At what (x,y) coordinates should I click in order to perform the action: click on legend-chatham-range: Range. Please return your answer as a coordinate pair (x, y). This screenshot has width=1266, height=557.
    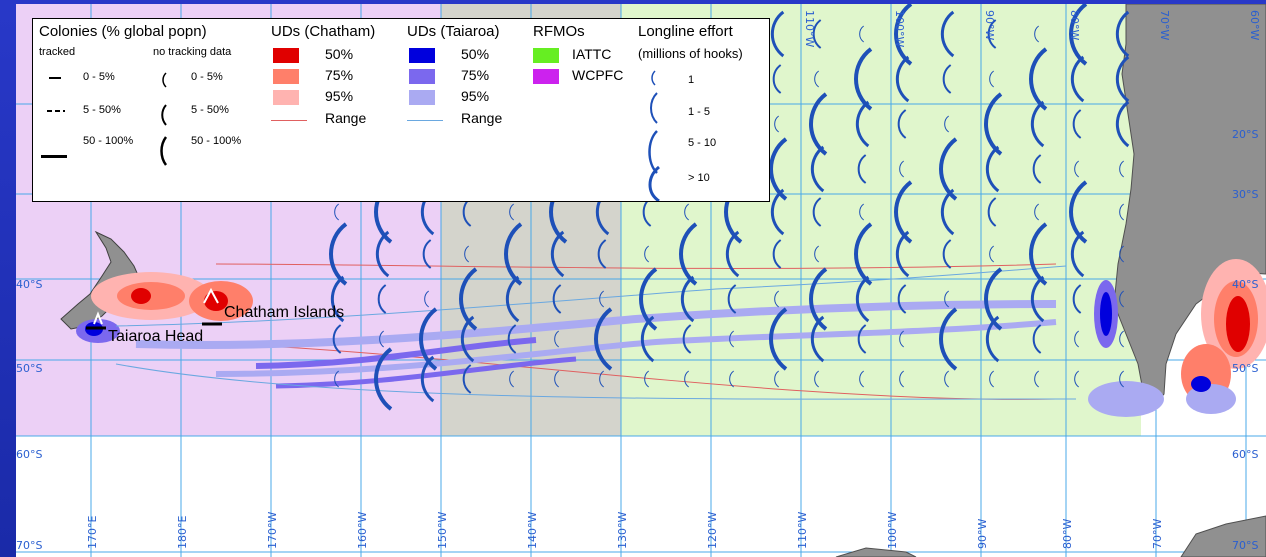
    Looking at the image, I should click on (346, 118).